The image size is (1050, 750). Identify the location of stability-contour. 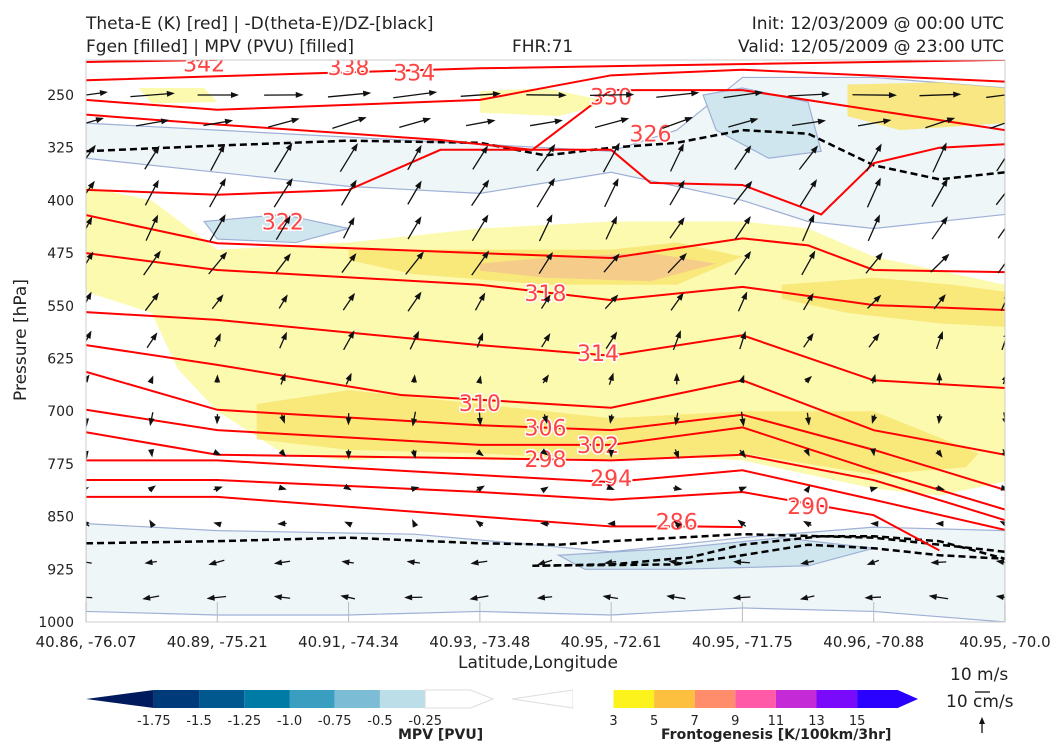
(545, 154).